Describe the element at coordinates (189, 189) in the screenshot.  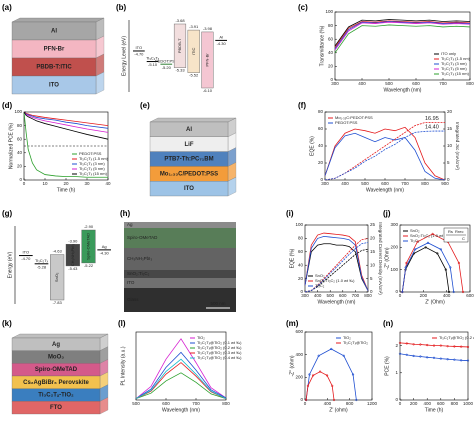
I see `layer` at that location.